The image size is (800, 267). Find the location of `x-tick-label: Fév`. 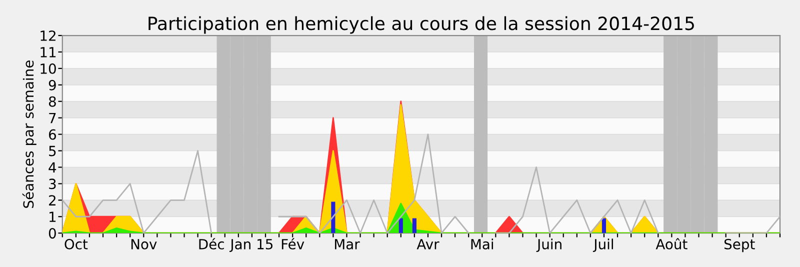

x-tick-label: Fév is located at coordinates (293, 244).